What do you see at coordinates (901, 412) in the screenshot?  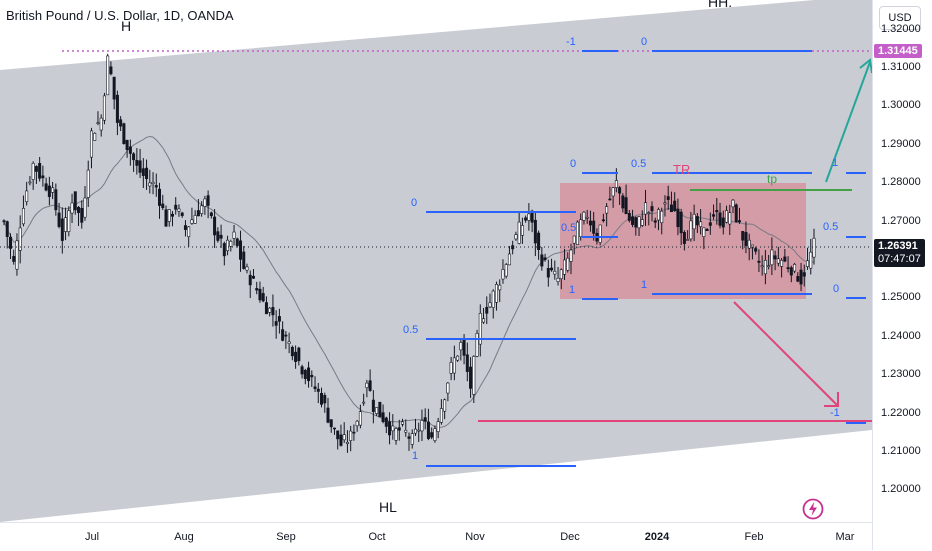 I see `price-tick: 1.22000` at bounding box center [901, 412].